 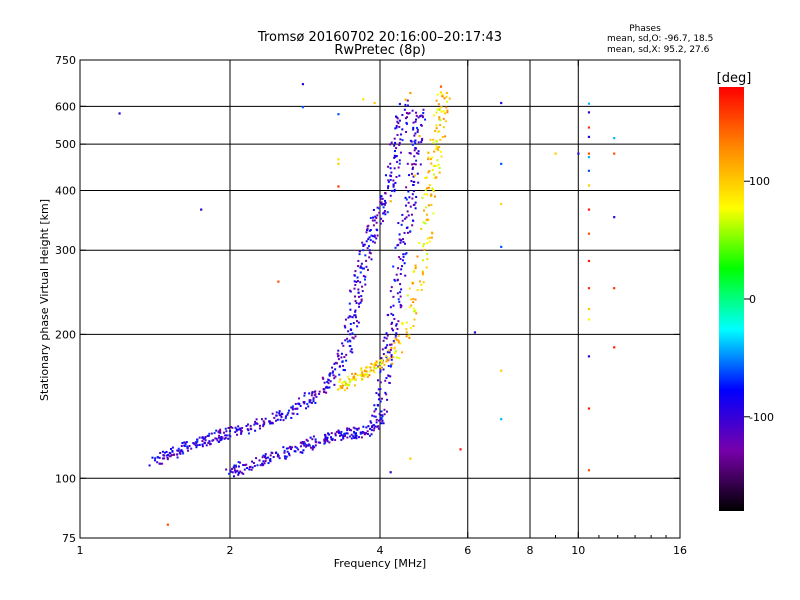 I want to click on colorbar-unit-label: [deg], so click(x=734, y=78).